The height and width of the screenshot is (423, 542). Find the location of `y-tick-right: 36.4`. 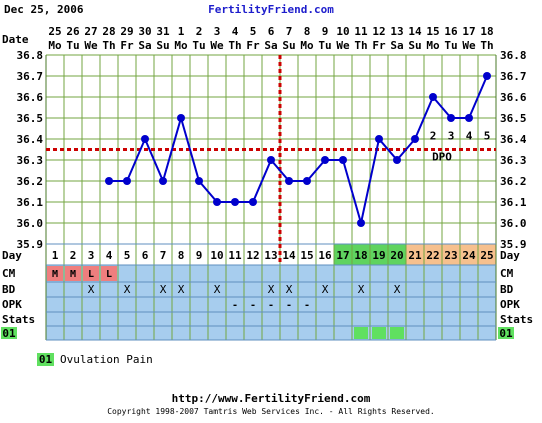

y-tick-right: 36.4 is located at coordinates (513, 139).